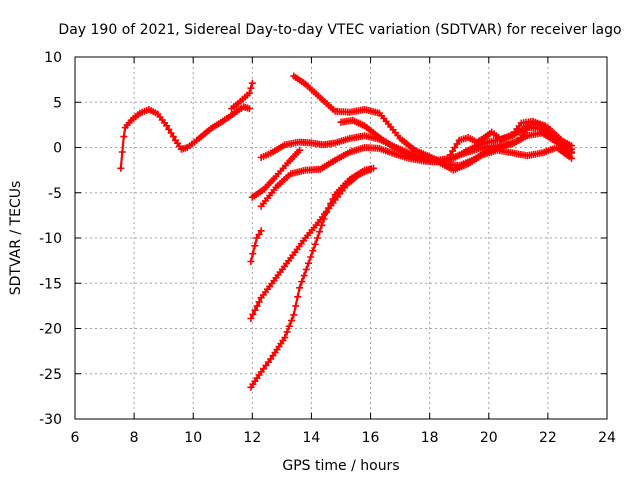 Image resolution: width=640 pixels, height=480 pixels. Describe the element at coordinates (548, 438) in the screenshot. I see `x-tick-label: 22` at that location.